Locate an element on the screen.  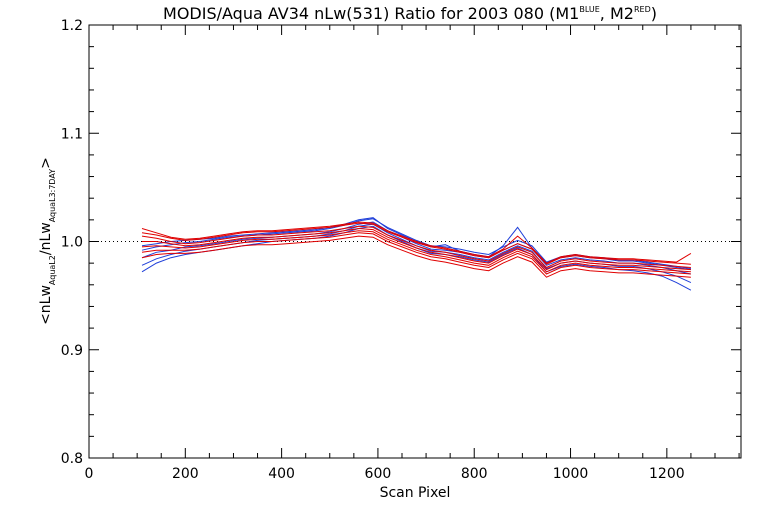
series-layer is located at coordinates (416, 254).